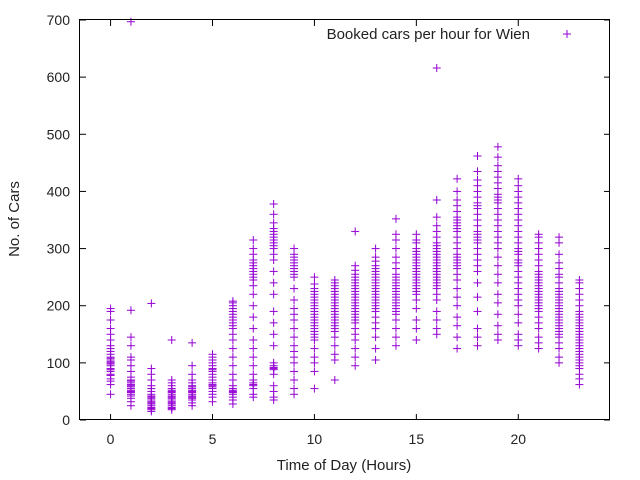 This screenshot has height=480, width=640. Describe the element at coordinates (344, 465) in the screenshot. I see `x-axis-label: Time of Day (Hours)` at that location.